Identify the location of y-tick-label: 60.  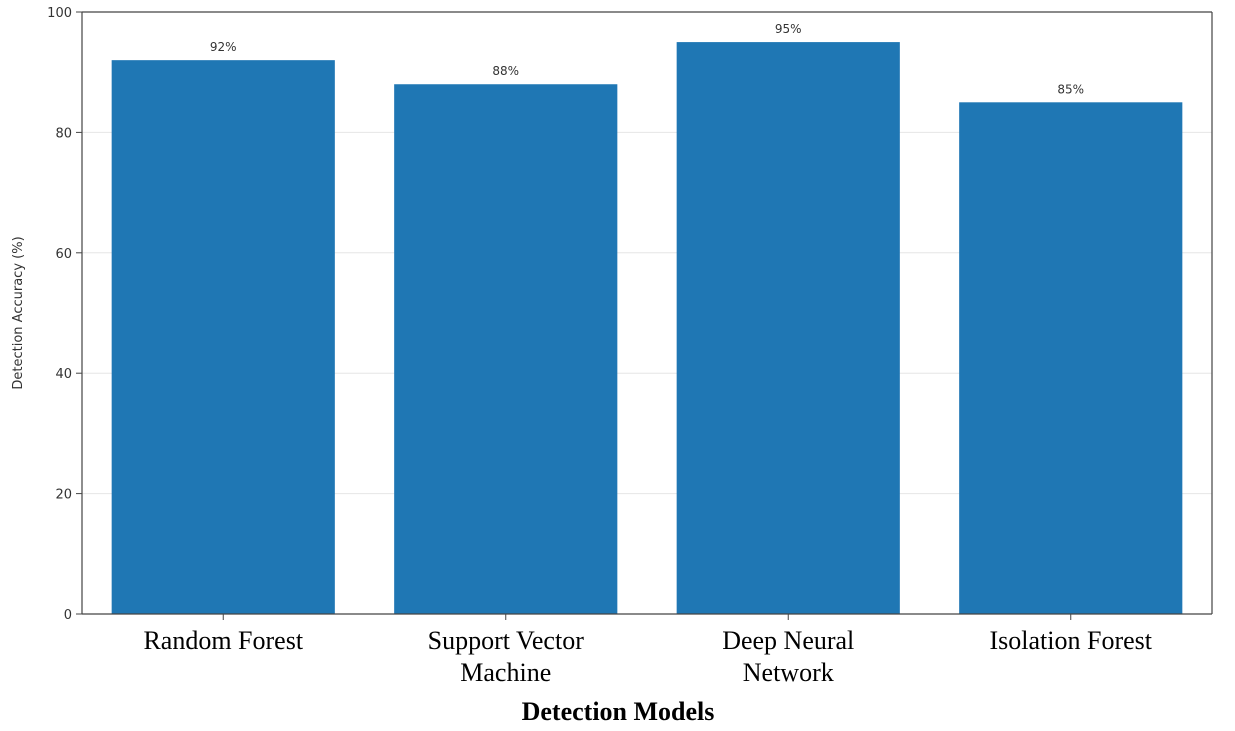
(63, 254).